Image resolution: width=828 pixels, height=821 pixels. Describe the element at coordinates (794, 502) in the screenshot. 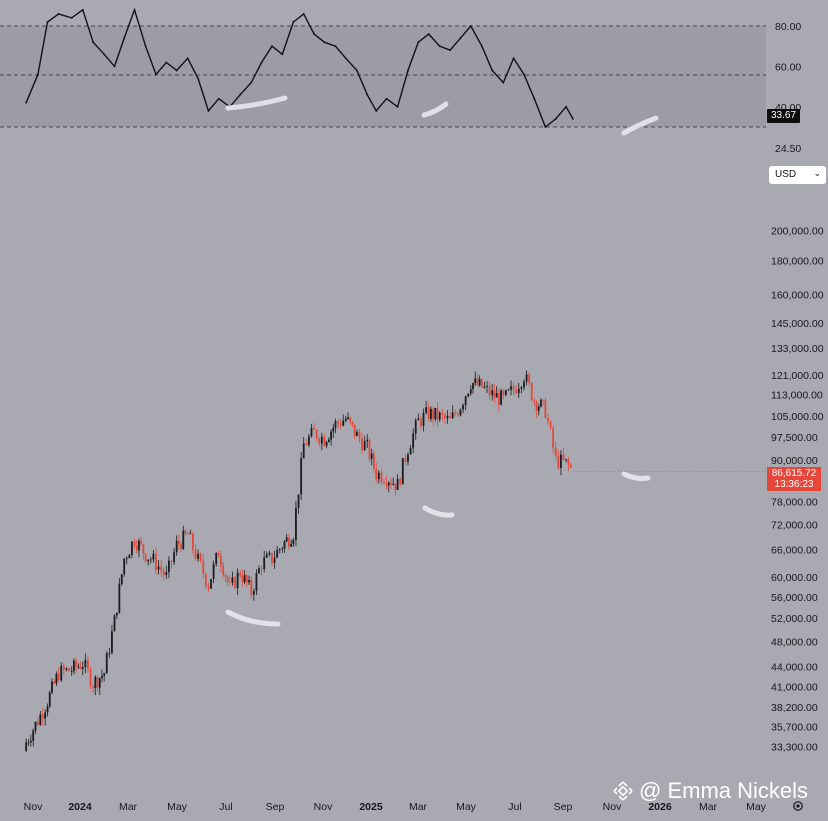

I see `price-tick-label: 78,000.00` at that location.